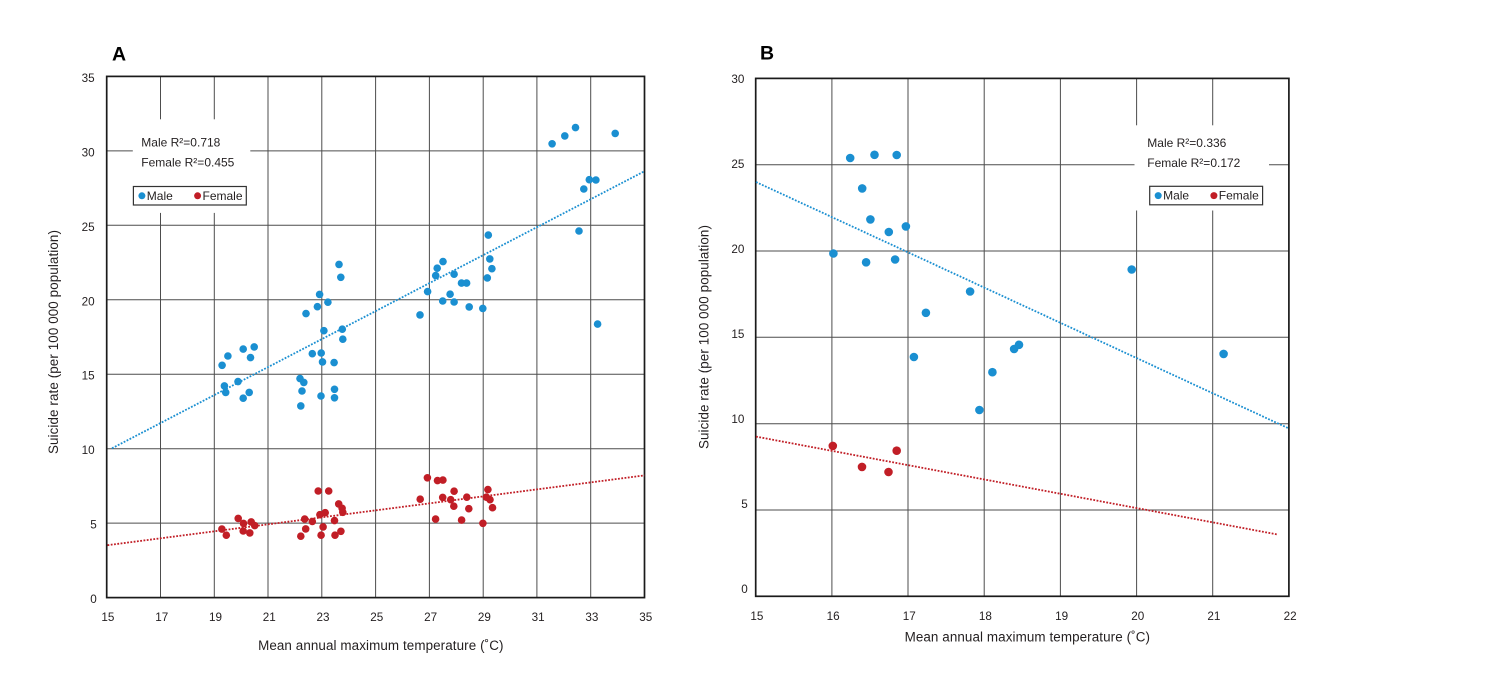  I want to click on svg-text: 27, so click(430, 617).